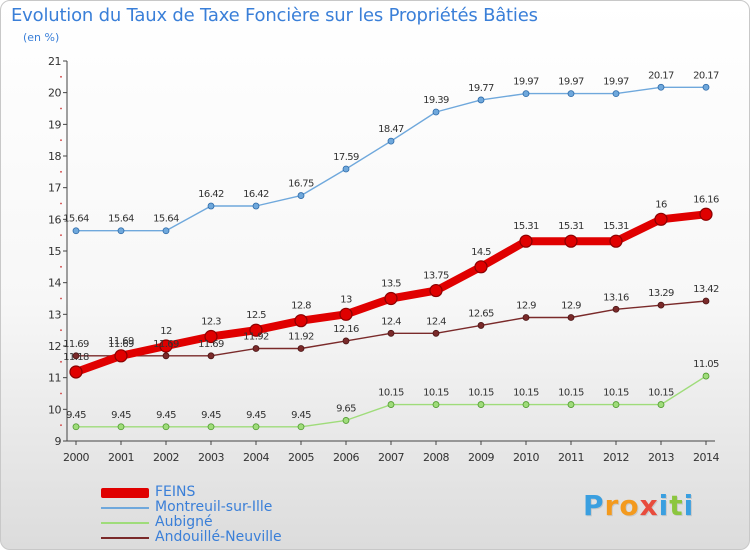  What do you see at coordinates (436, 276) in the screenshot?
I see `data-label-feins: 13.75` at bounding box center [436, 276].